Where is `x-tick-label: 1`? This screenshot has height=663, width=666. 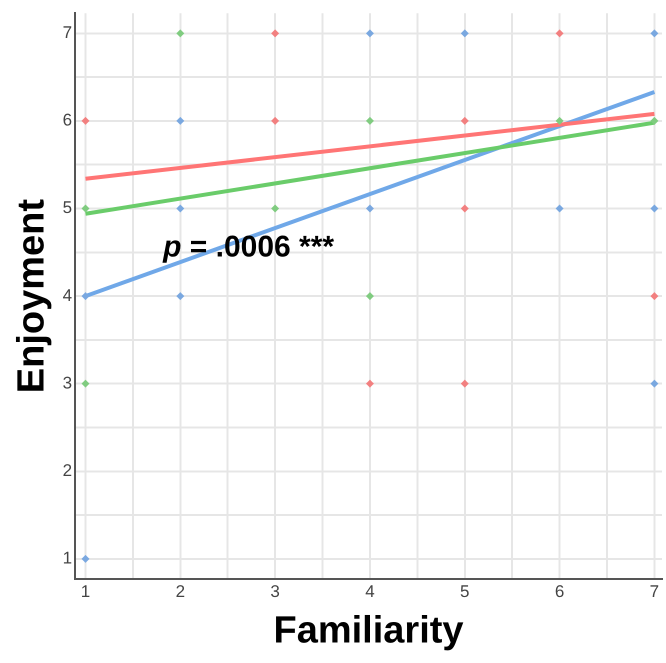
x-tick-label: 1 is located at coordinates (85, 591).